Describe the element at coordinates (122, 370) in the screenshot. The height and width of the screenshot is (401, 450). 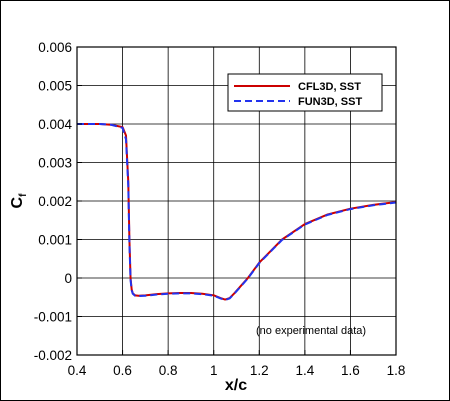
I see `x-tick-label: 0.6` at that location.